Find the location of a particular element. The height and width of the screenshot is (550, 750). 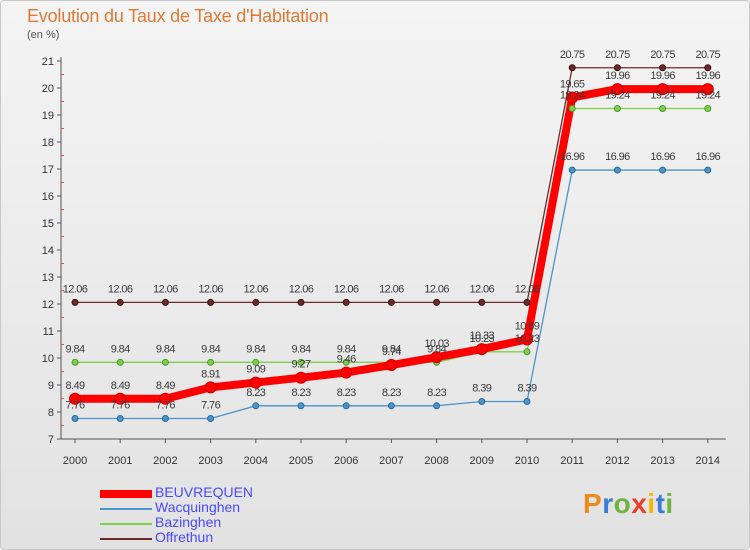

x-tick-label: 2001 is located at coordinates (120, 461).